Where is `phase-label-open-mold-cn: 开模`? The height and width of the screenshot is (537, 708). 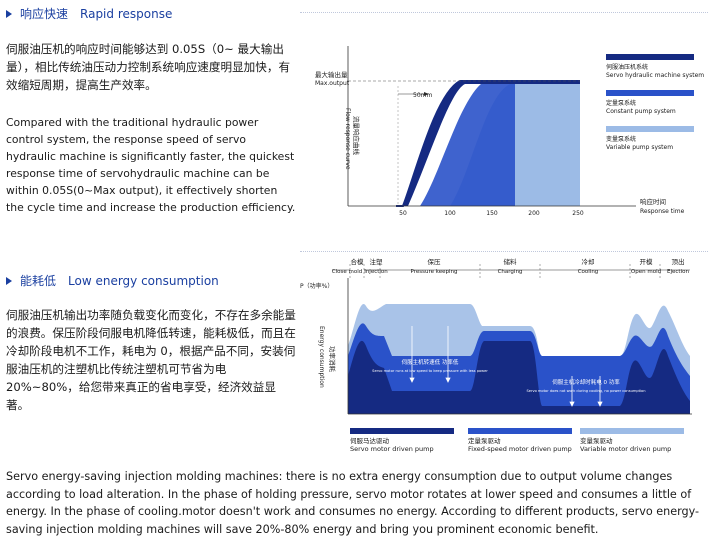 phase-label-open-mold-cn: 开模 is located at coordinates (647, 261).